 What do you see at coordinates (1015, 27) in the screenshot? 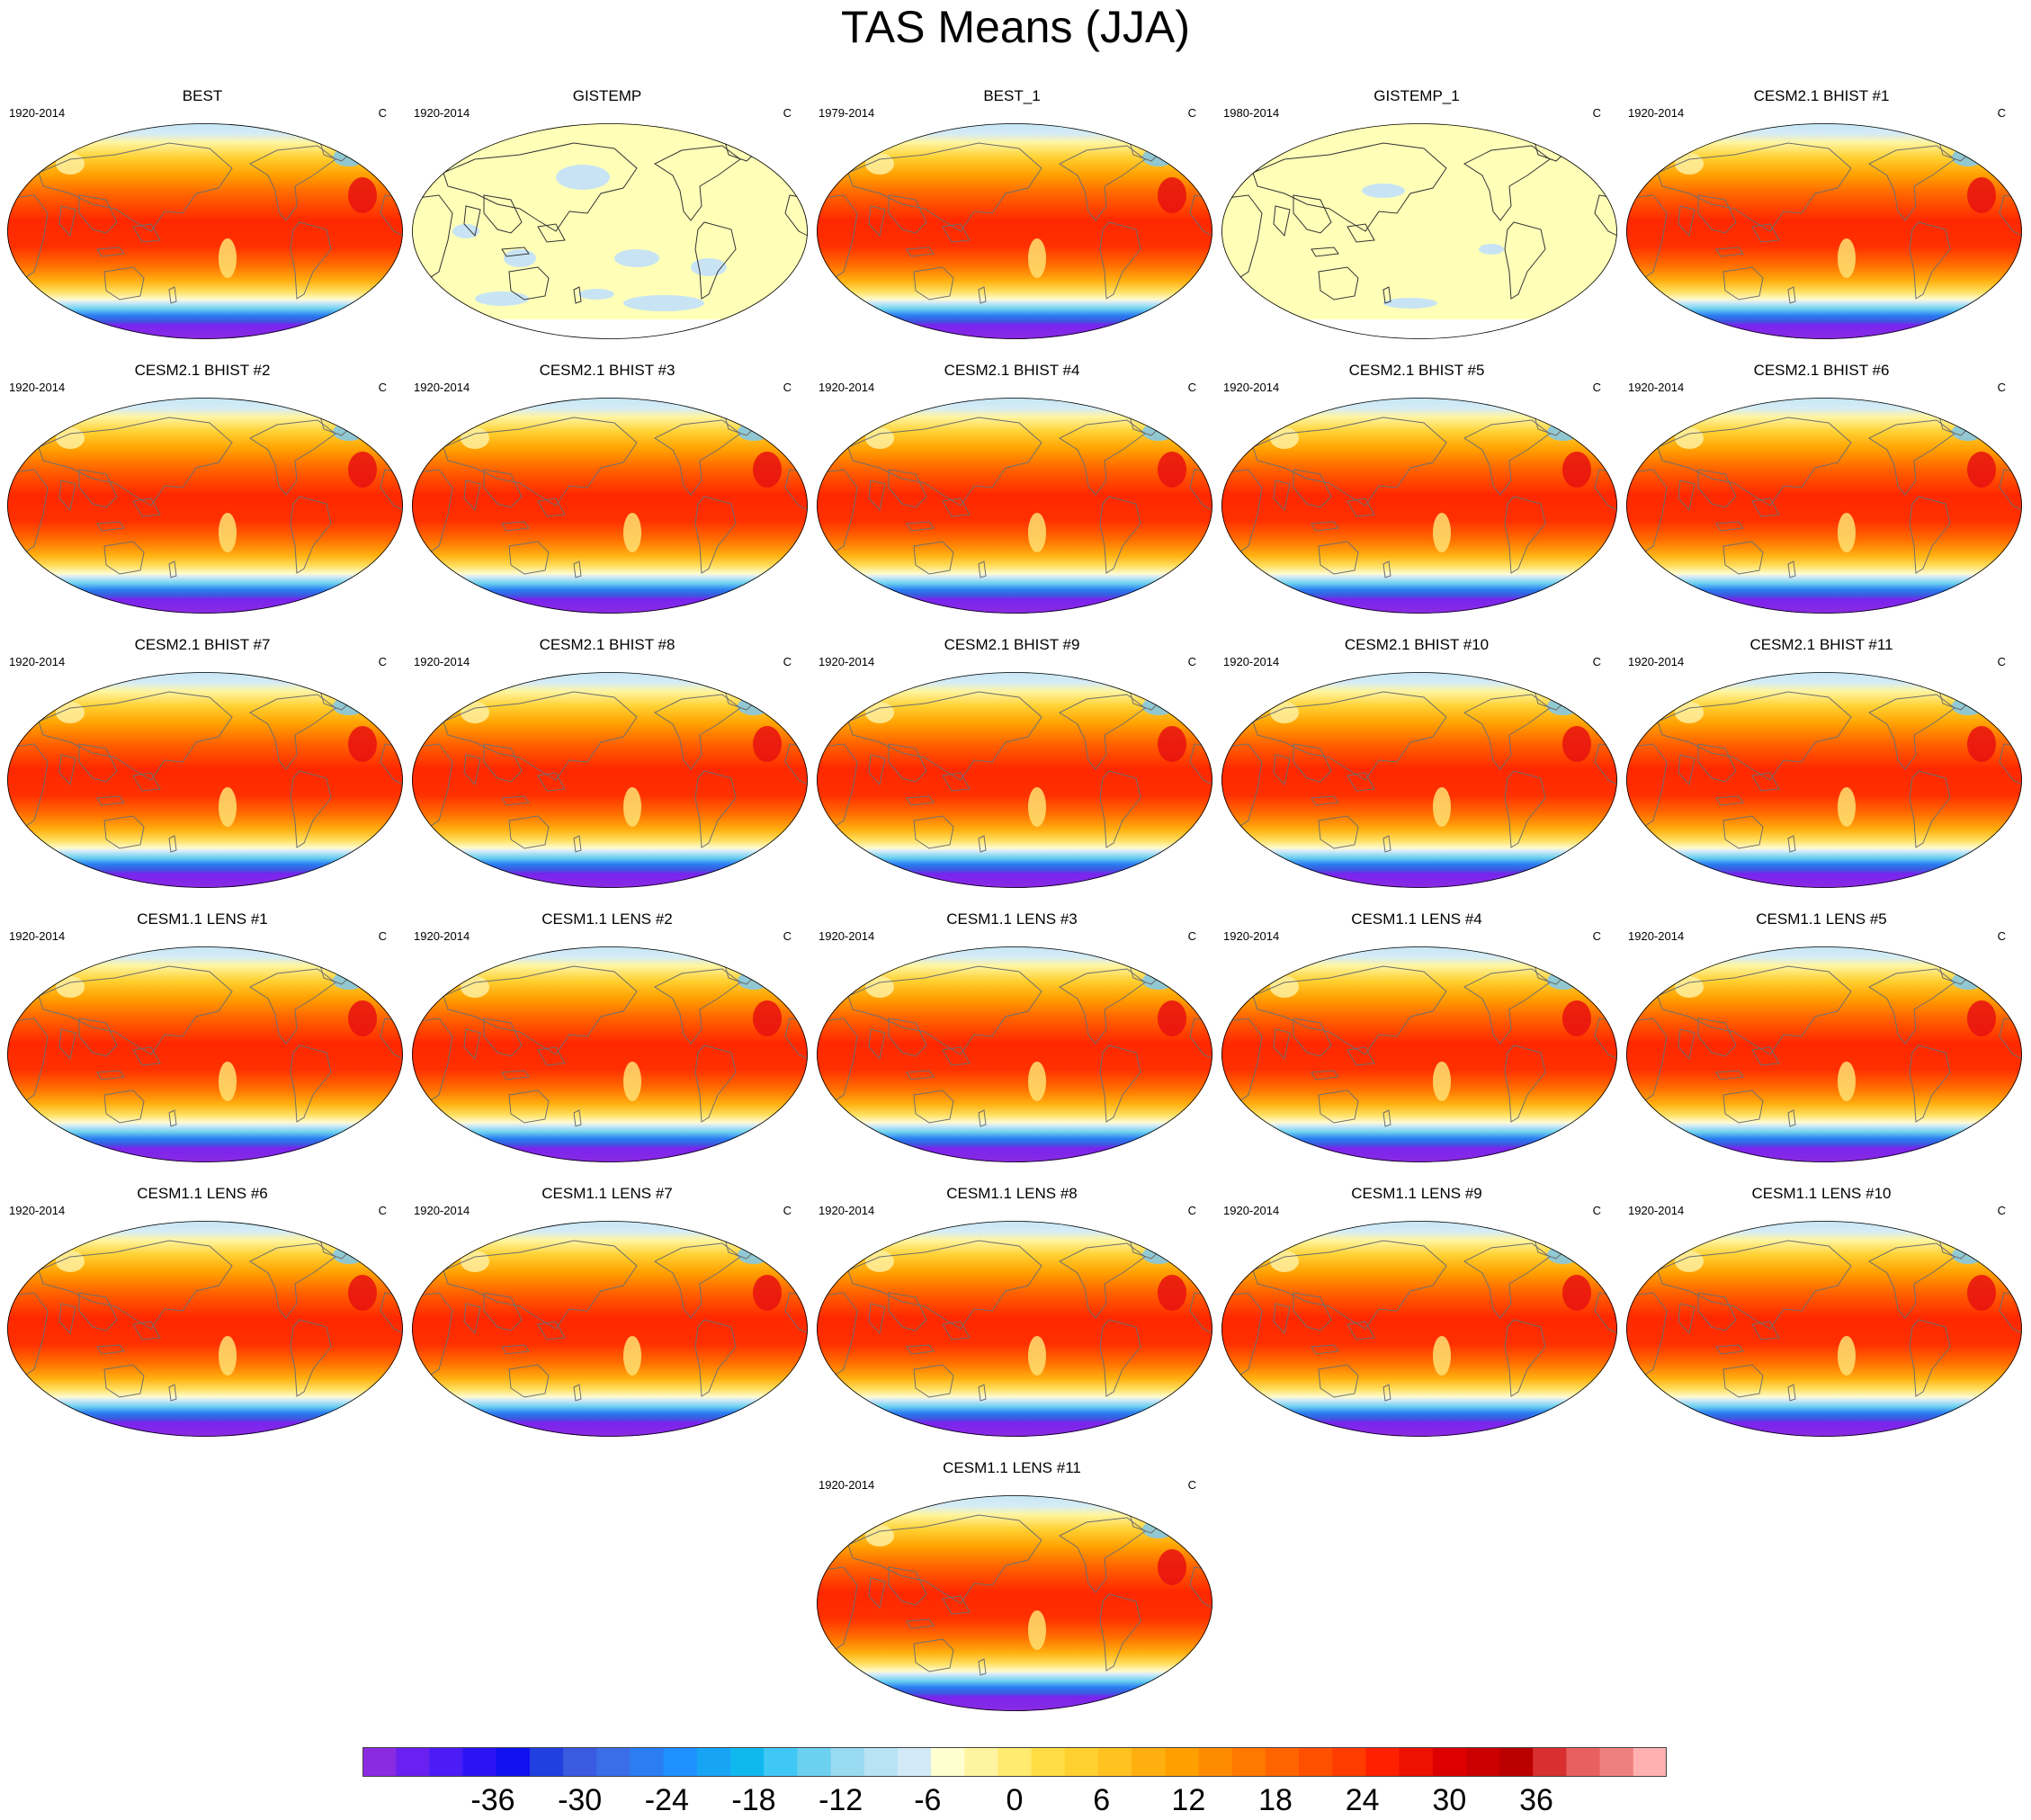
I see `figure-title: TAS Means (JJA)` at bounding box center [1015, 27].